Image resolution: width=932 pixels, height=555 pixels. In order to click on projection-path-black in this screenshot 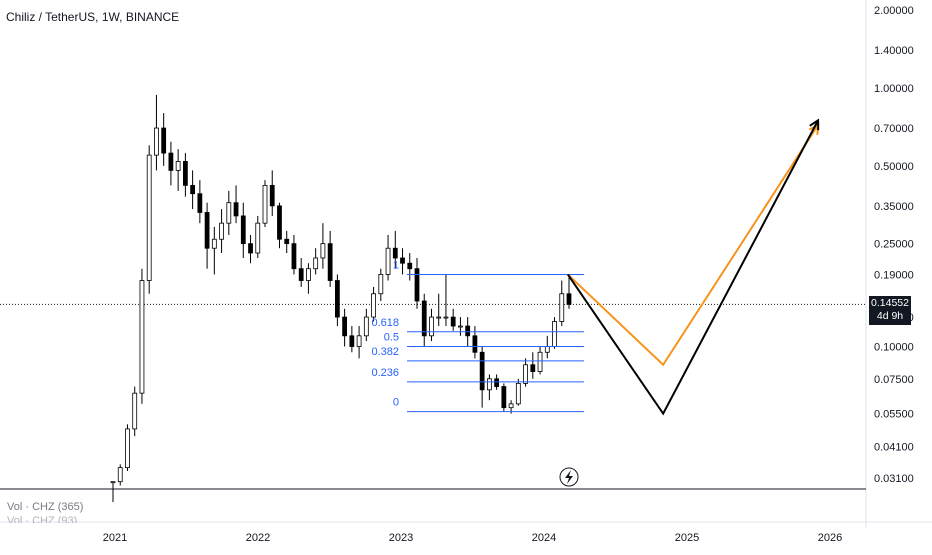, I will do `click(693, 267)`.